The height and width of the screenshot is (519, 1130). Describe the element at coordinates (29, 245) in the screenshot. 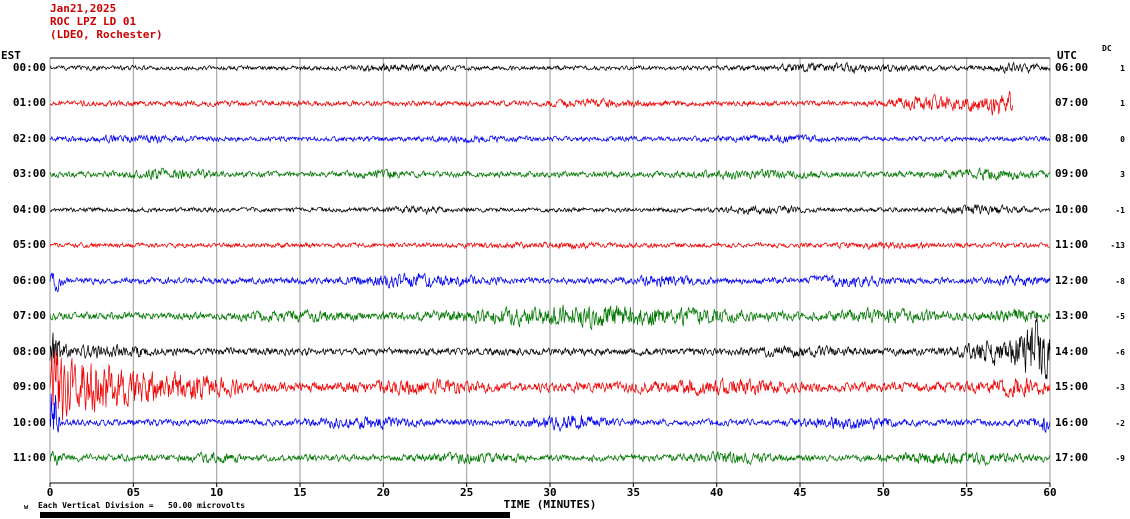

I see `row-label-est-0500: 05:00` at that location.